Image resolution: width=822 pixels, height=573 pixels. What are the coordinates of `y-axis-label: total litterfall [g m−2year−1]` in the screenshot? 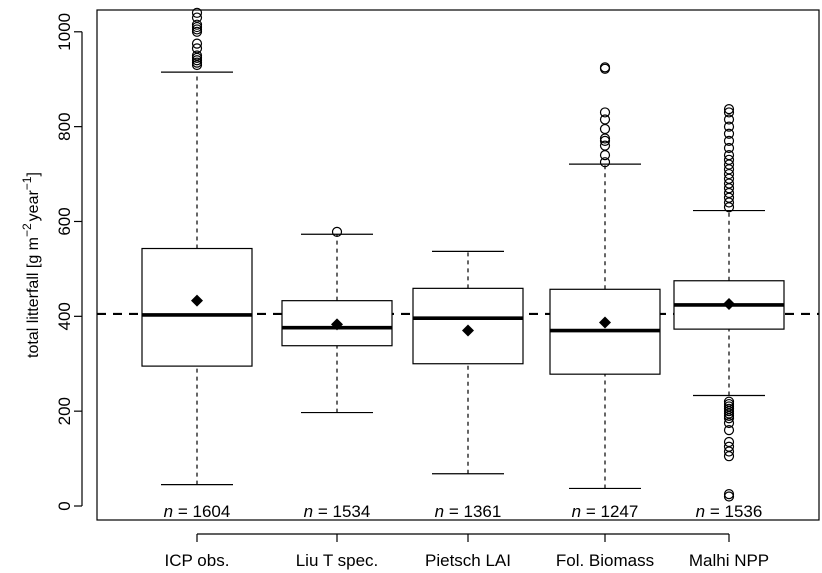 It's located at (31, 265).